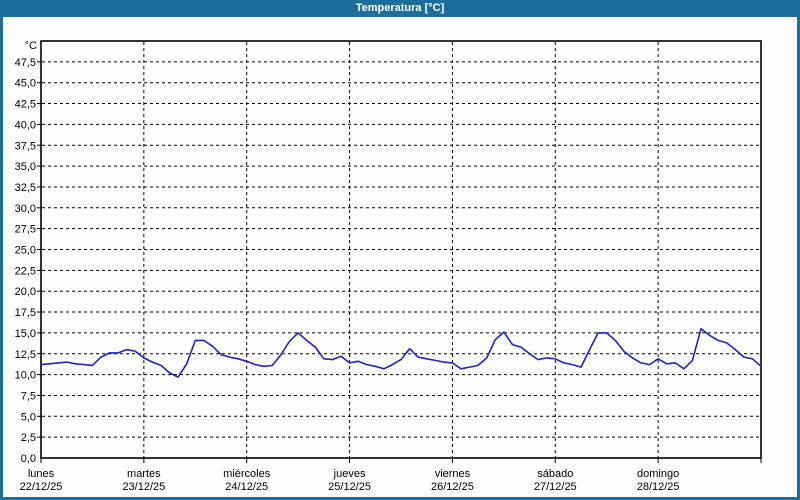 The image size is (800, 500). I want to click on x-date-label: 22/12/25, so click(41, 487).